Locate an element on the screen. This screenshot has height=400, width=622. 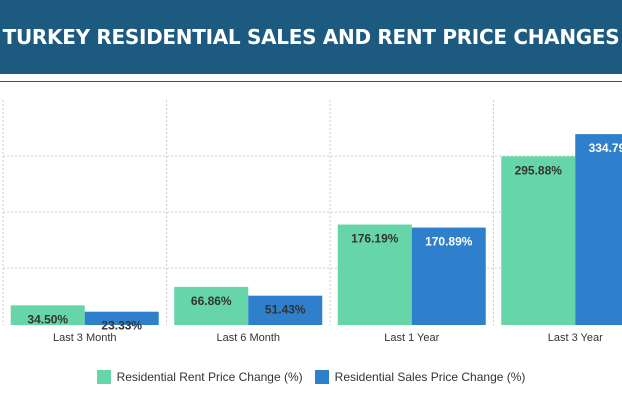
x-tick-label: Last 1 Year is located at coordinates (411, 338).